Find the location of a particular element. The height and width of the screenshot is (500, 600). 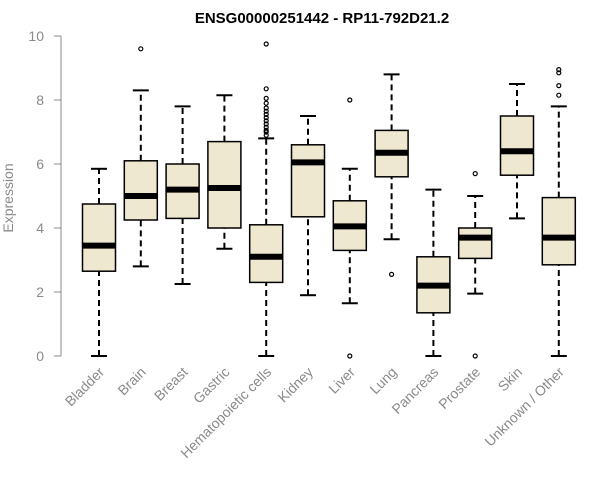

y-axis: 0 2 4 6 8 10 is located at coordinates (45, 196).